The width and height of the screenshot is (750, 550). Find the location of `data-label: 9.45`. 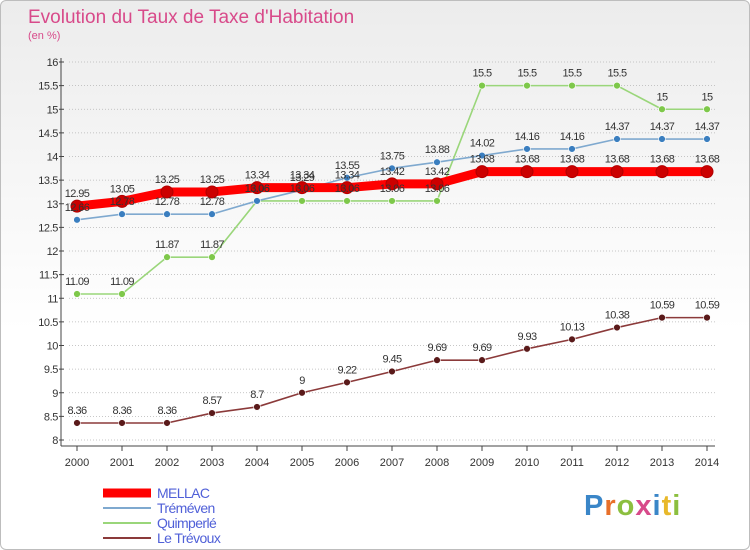

data-label: 9.45 is located at coordinates (391, 359).